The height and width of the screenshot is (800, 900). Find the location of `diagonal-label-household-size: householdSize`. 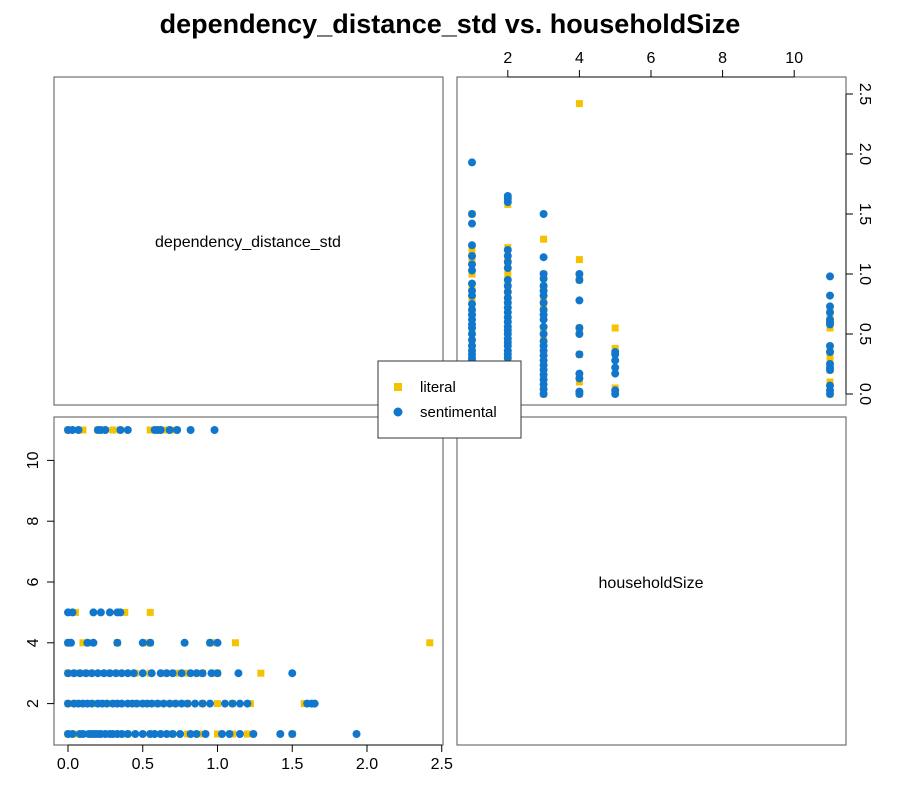

diagonal-label-household-size: householdSize is located at coordinates (651, 583).